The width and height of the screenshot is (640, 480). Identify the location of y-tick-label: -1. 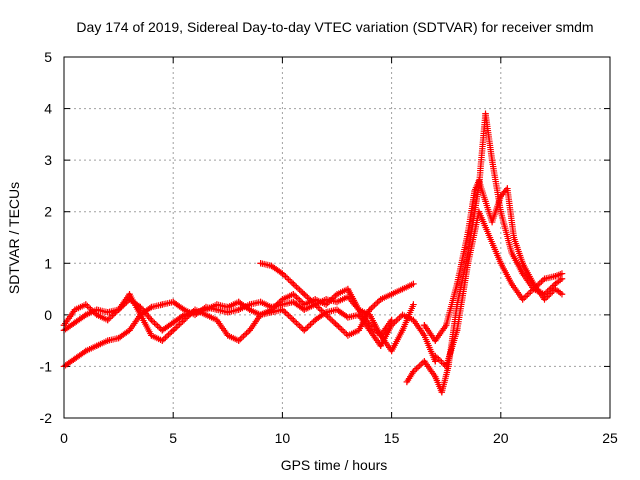
(46, 366).